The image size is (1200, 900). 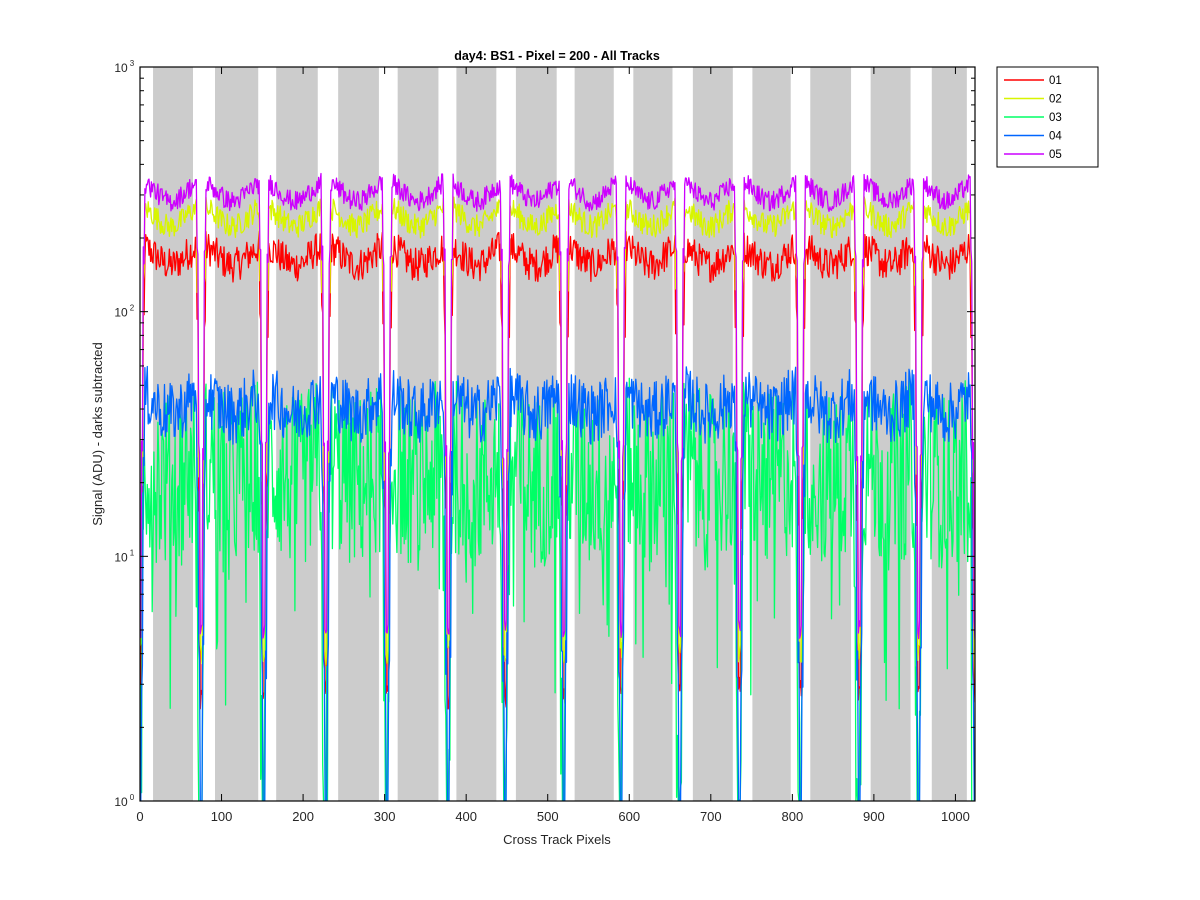 What do you see at coordinates (1055, 81) in the screenshot?
I see `legend-label-01: 01` at bounding box center [1055, 81].